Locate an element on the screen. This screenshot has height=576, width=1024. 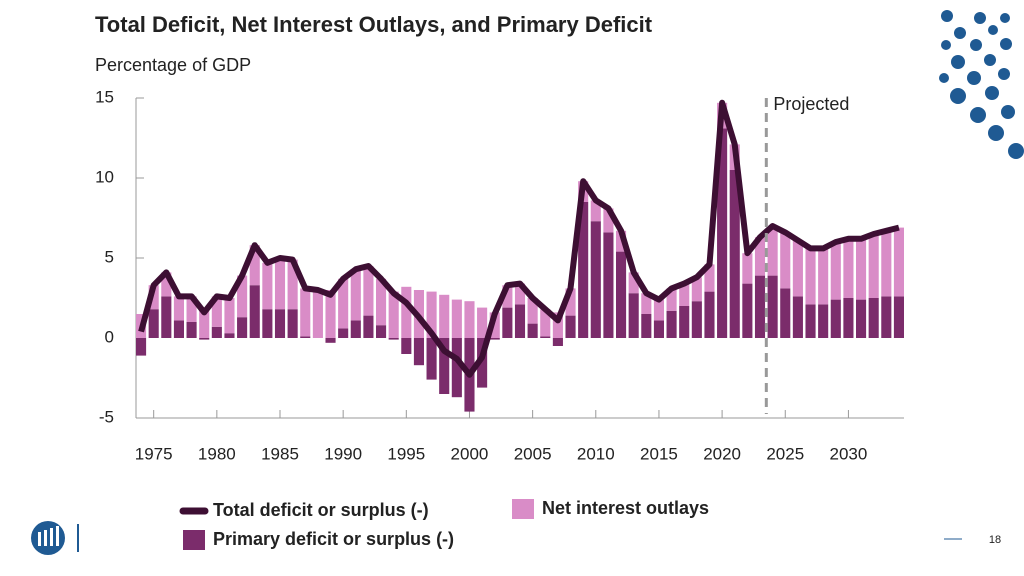
y-tick-label: 0 is located at coordinates (109, 336).